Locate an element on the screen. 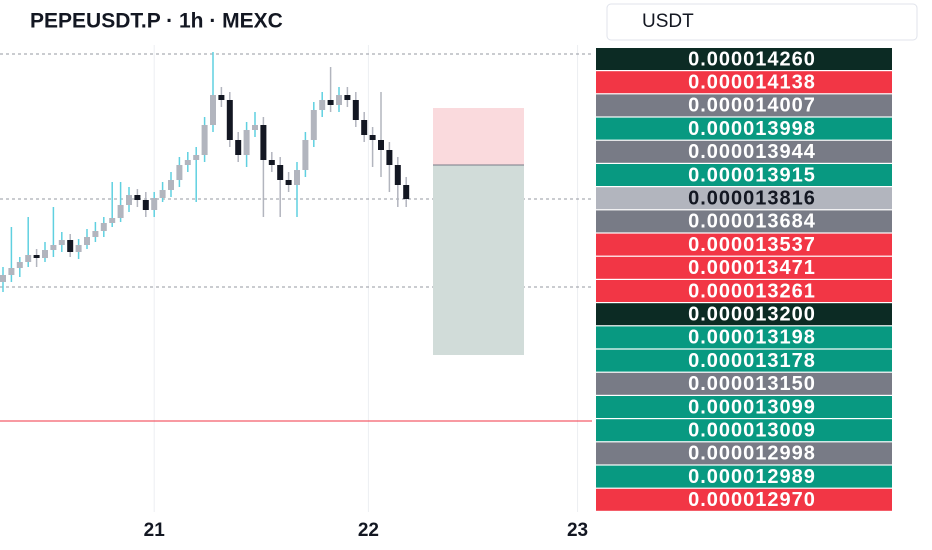  x-tick-label: 23 is located at coordinates (577, 530).